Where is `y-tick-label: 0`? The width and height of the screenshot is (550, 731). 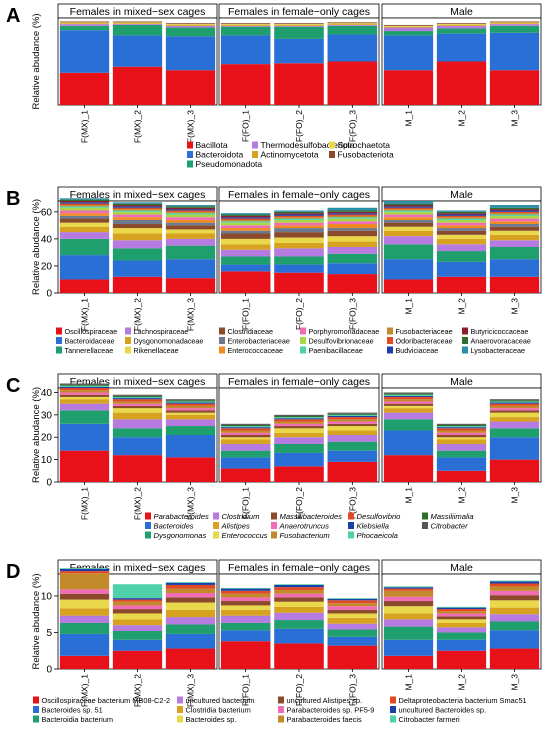 y-tick-label: 0 is located at coordinates (49, 483).